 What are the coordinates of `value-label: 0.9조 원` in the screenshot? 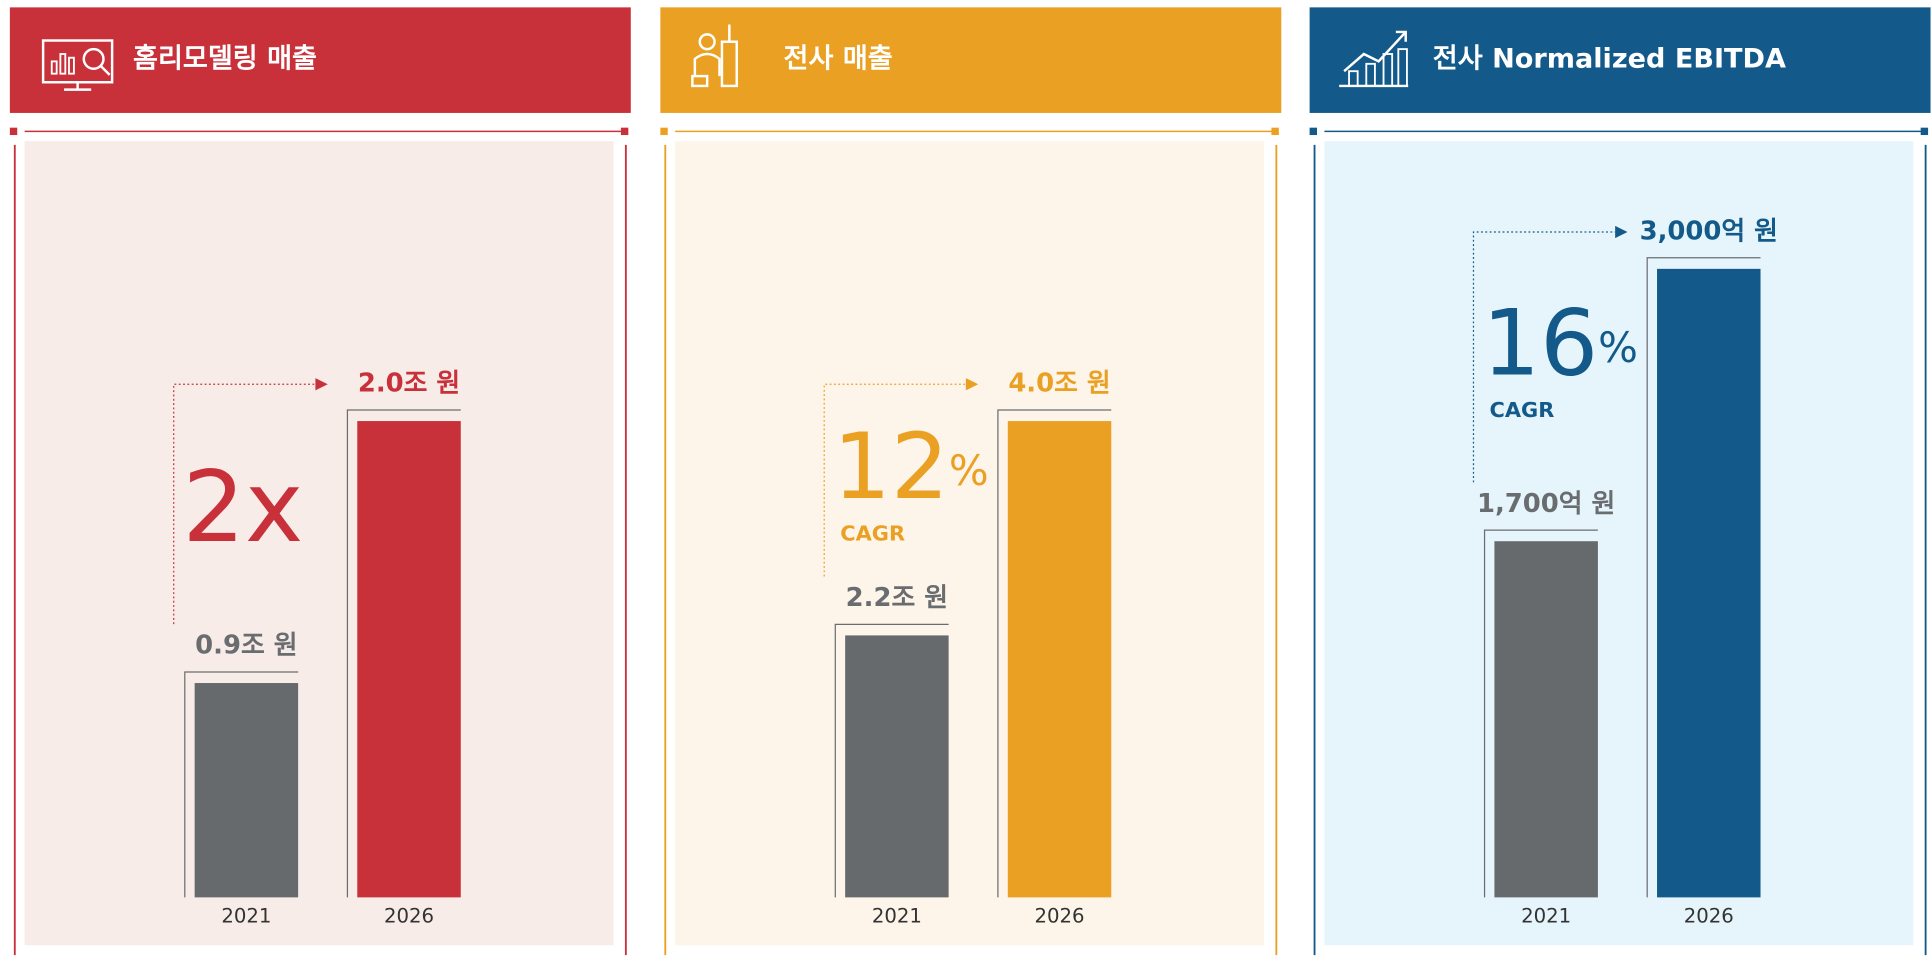 It's located at (246, 646).